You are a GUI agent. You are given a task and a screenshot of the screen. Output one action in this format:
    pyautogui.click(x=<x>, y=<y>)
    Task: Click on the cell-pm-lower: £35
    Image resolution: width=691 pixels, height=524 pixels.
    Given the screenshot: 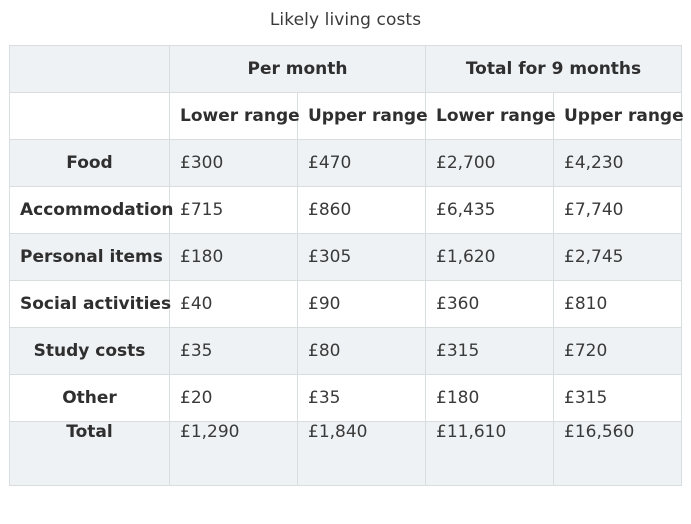 What is the action you would take?
    pyautogui.click(x=233, y=351)
    